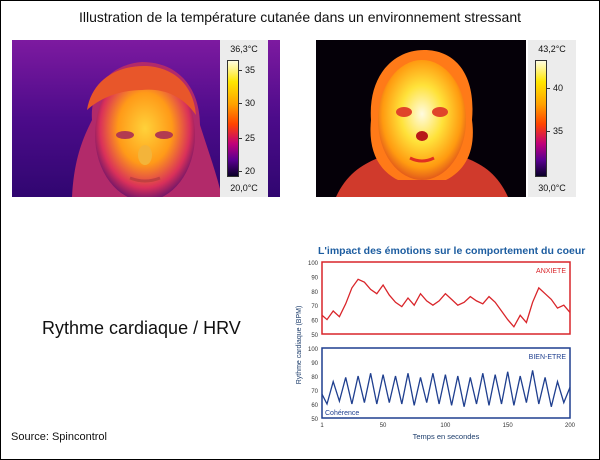 This screenshot has width=600, height=460. What do you see at coordinates (446, 436) in the screenshot?
I see `x-axis-label: Temps en secondes` at bounding box center [446, 436].